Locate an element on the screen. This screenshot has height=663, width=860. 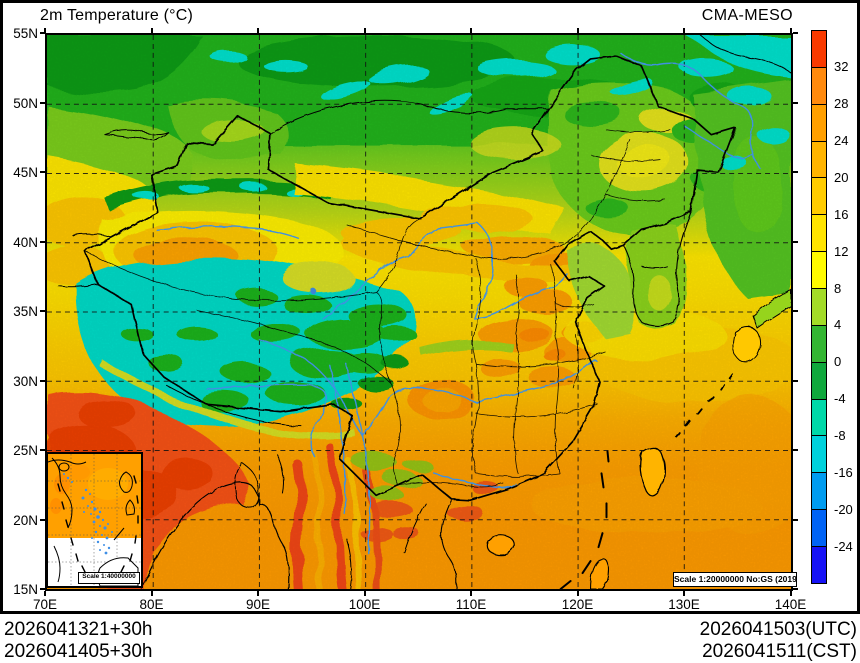
colorbar-legend: 32 28 24 20 16 12 8 4 0 -4 -8 -16 -20 -24 is located at coordinates (835, 307).